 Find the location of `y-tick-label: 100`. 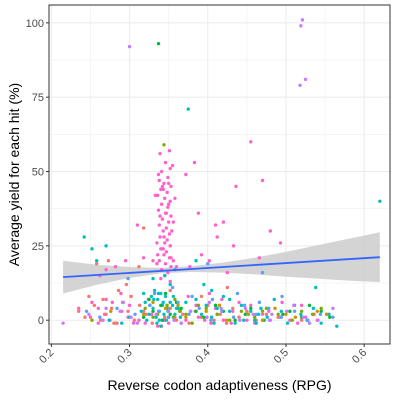

y-tick-label: 100 is located at coordinates (35, 24).